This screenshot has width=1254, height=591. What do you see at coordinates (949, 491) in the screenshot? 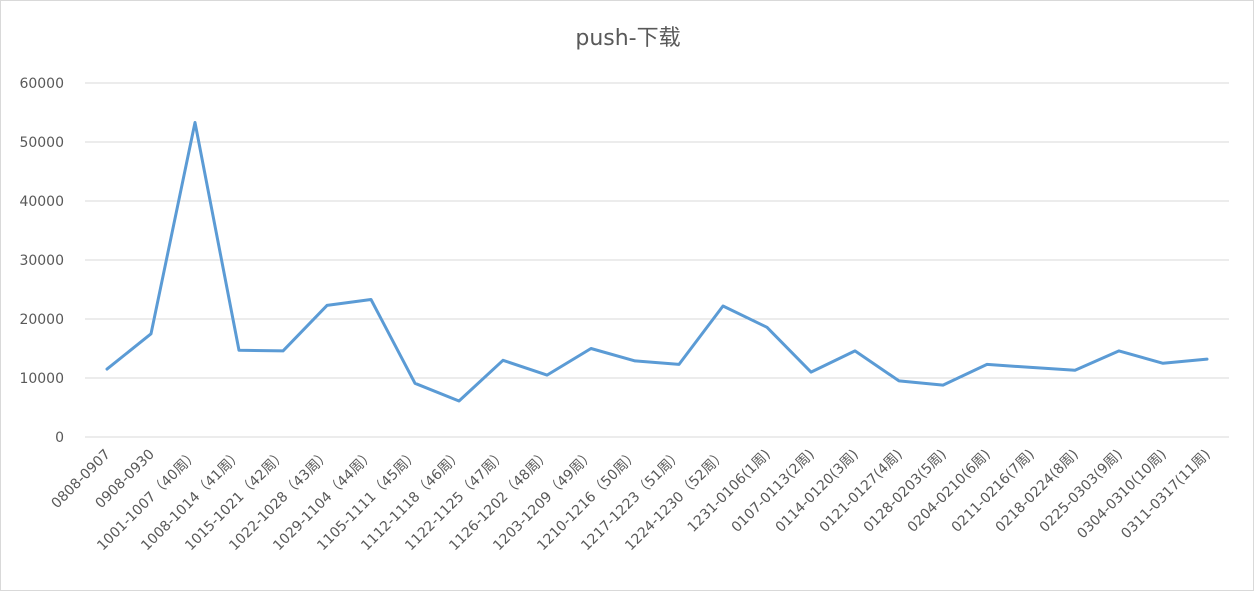
I see `x-tick-label: 0204-0210(6周)` at bounding box center [949, 491].